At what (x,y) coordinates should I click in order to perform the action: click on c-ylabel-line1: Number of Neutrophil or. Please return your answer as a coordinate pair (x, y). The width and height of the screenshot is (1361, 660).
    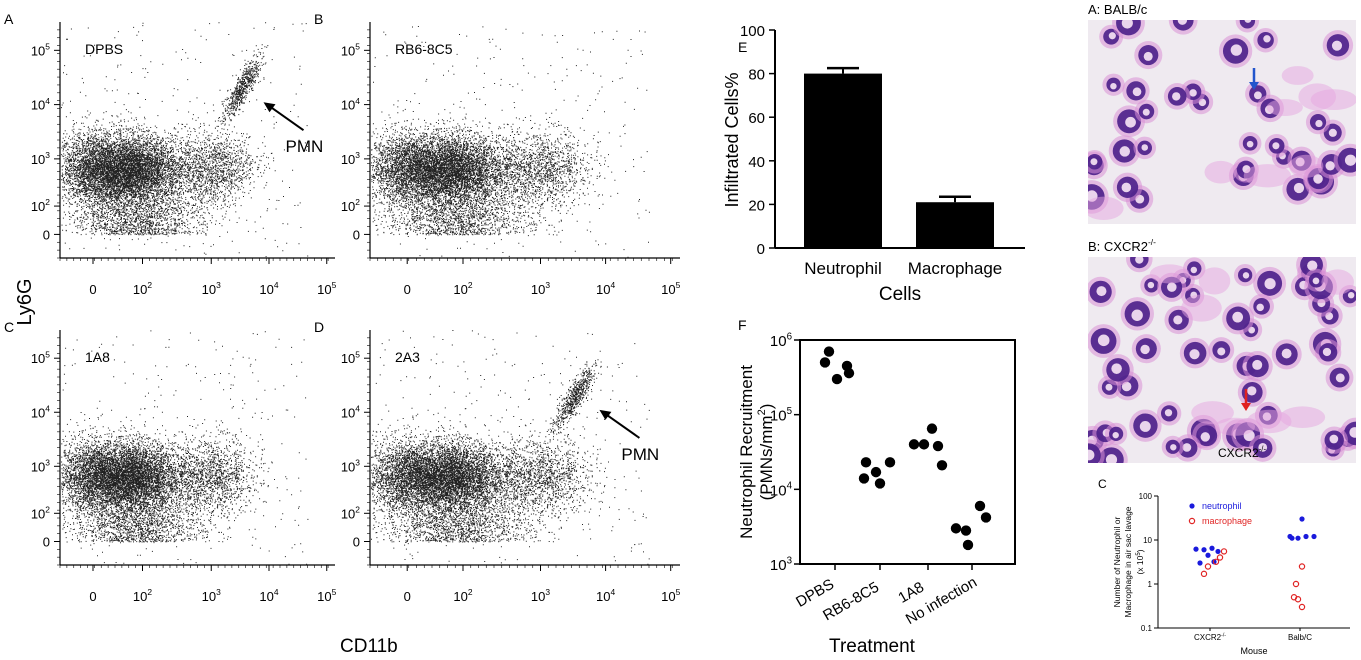
    Looking at the image, I should click on (1117, 561).